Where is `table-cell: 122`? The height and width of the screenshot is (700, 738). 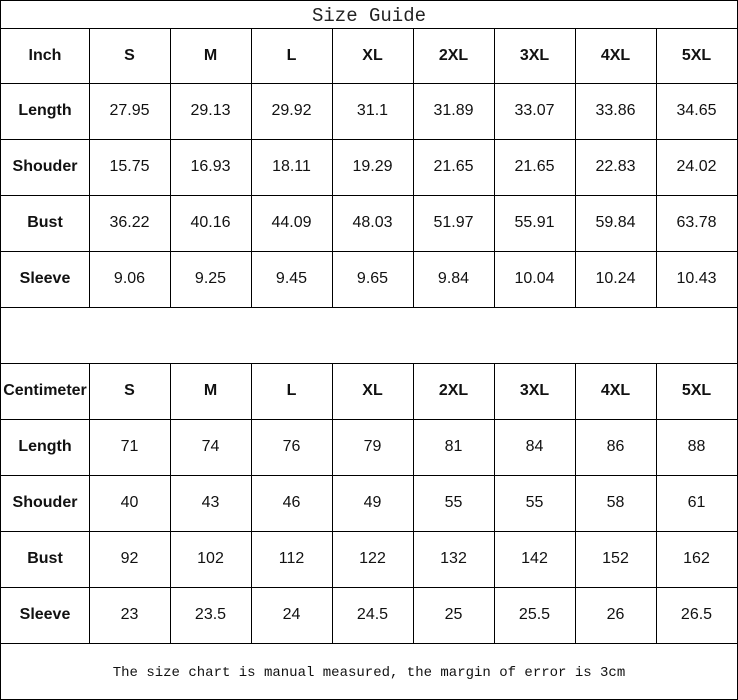 table-cell: 122 is located at coordinates (372, 558).